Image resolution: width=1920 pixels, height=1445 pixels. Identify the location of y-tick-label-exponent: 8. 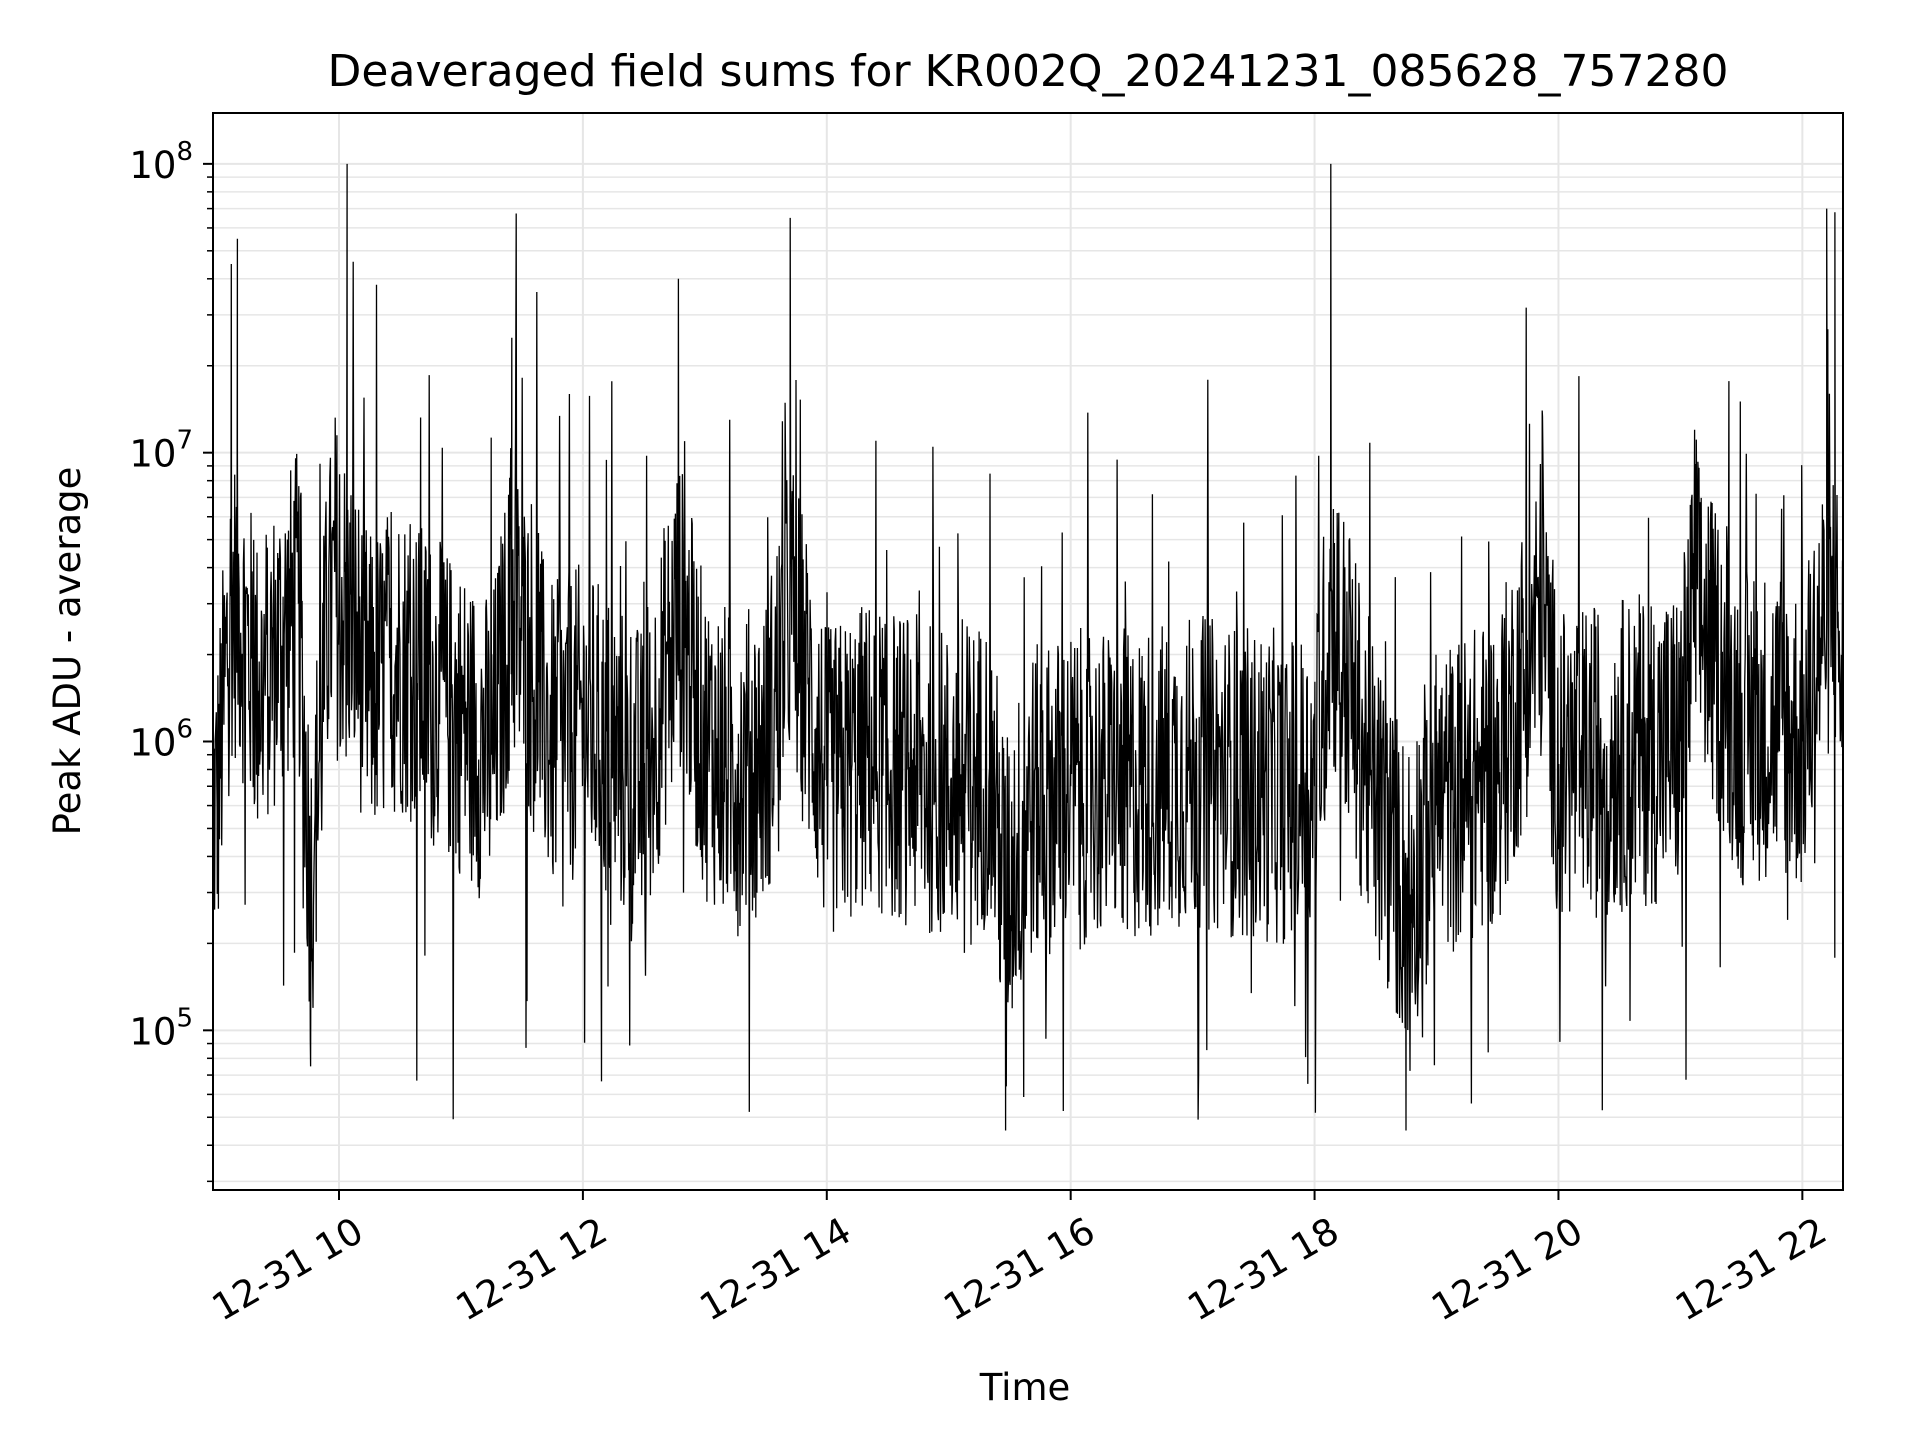
(184, 152).